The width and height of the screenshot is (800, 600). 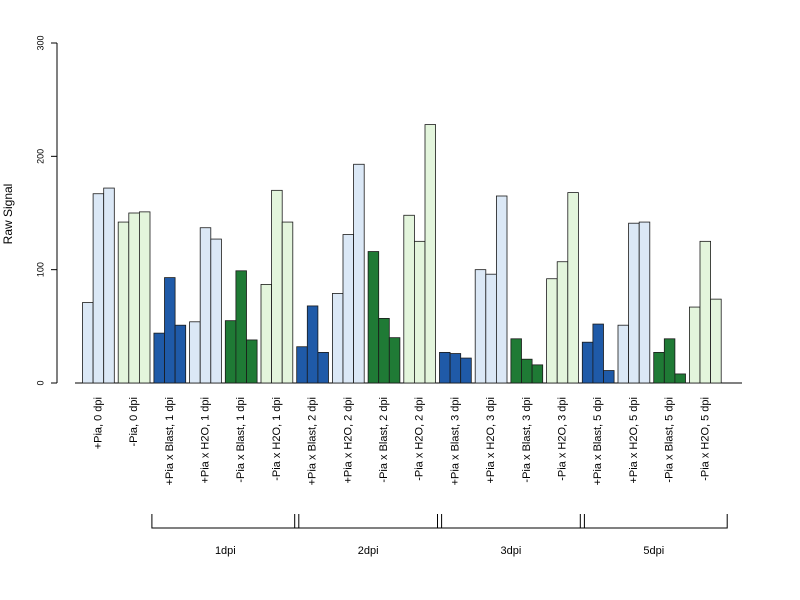 What do you see at coordinates (277, 439) in the screenshot?
I see `x-tick-label: -Pia x H2O, 1 dpi` at bounding box center [277, 439].